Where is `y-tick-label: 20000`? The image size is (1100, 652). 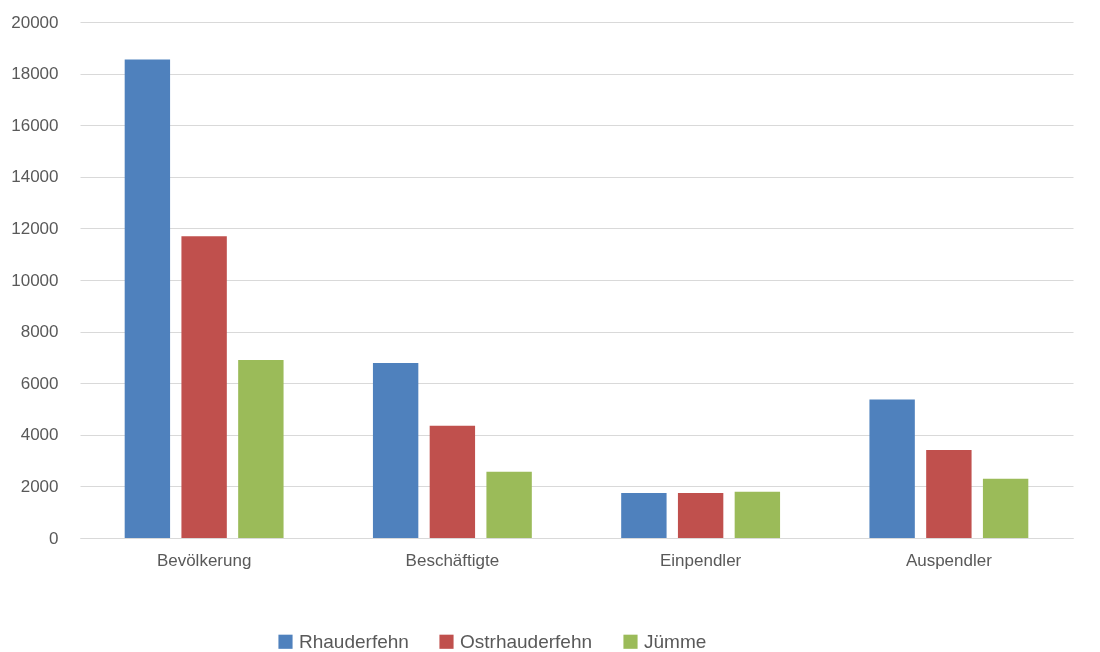 y-tick-label: 20000 is located at coordinates (35, 22).